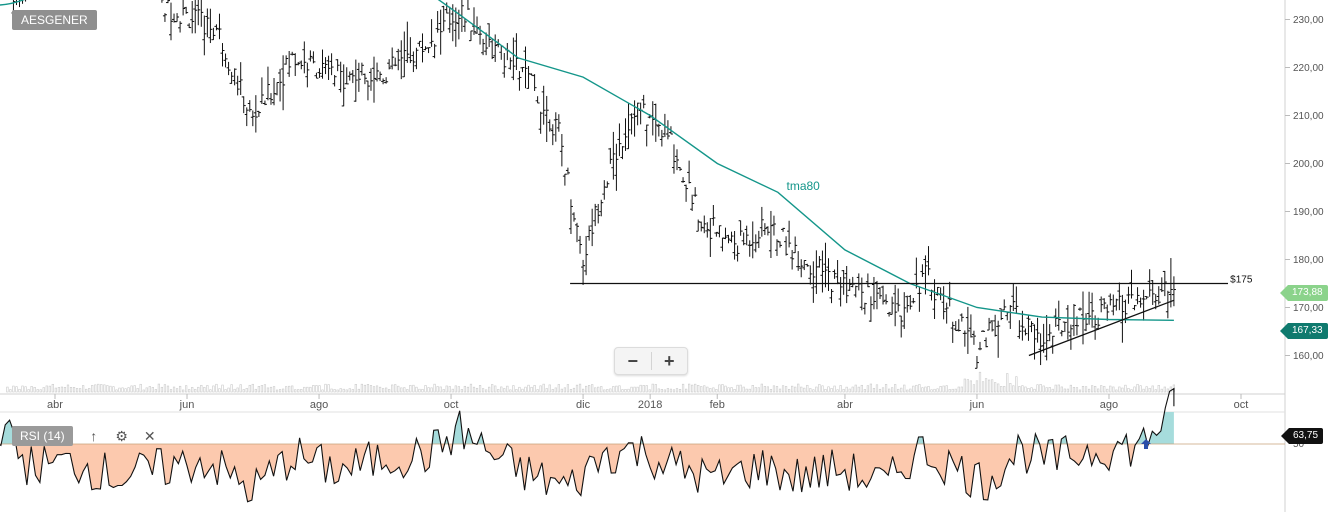  Describe the element at coordinates (149, 435) in the screenshot. I see `close-icon: ✕` at that location.